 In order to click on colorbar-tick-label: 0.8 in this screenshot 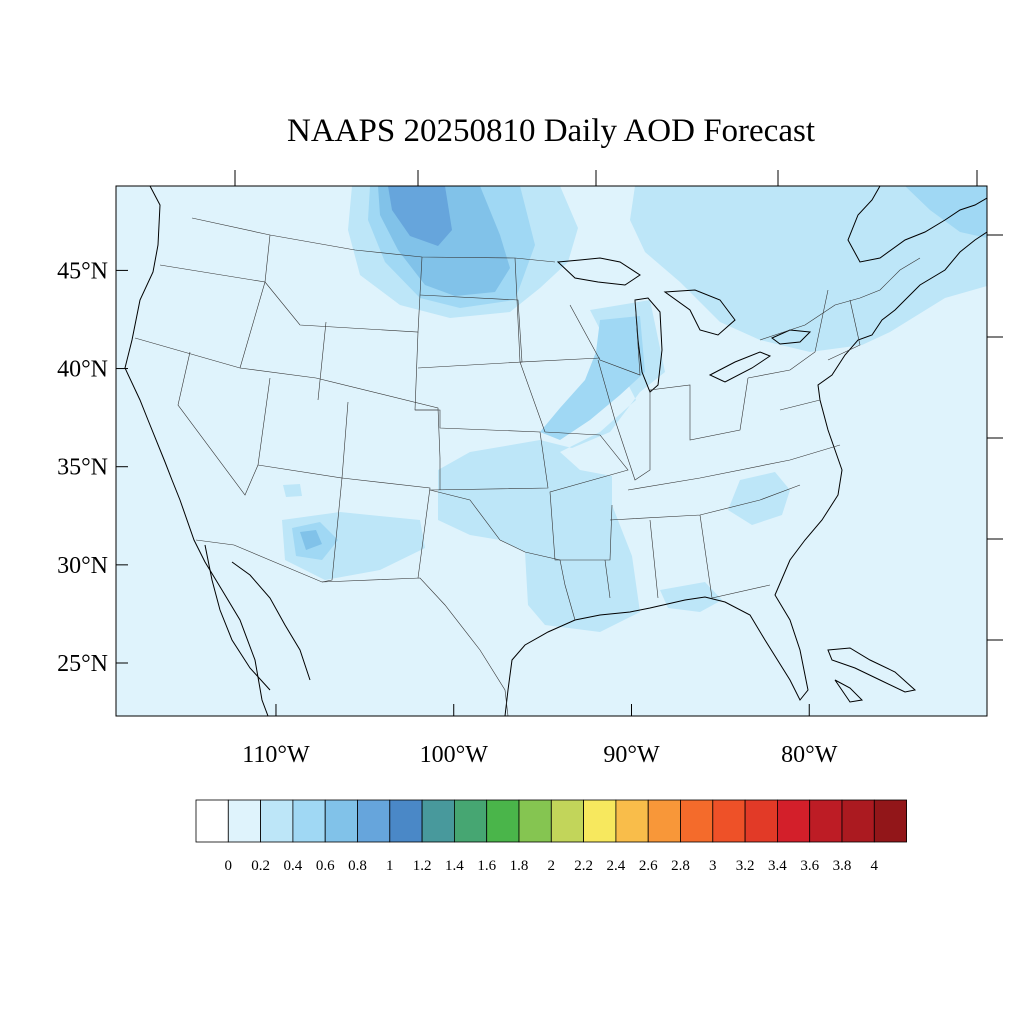, I will do `click(357, 866)`.